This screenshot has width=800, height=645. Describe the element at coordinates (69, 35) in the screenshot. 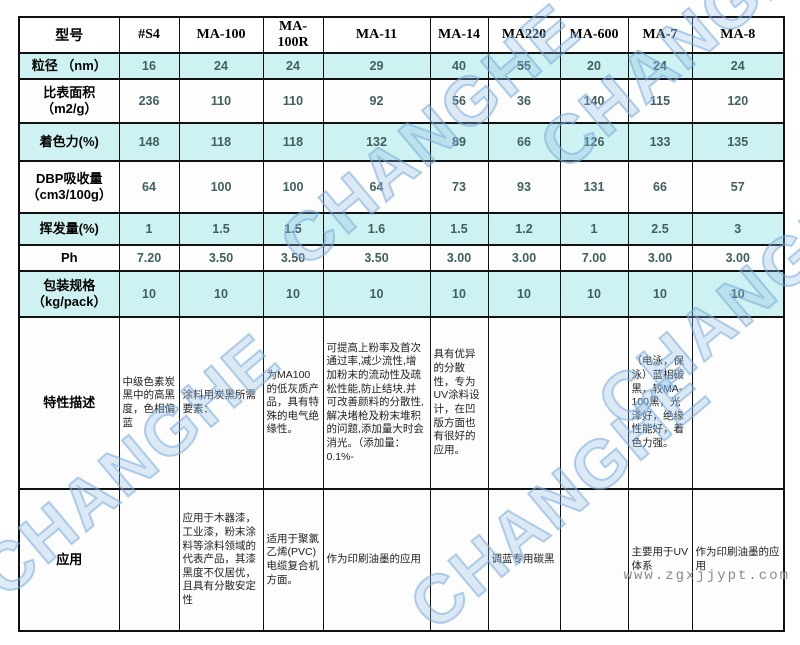

I see `header-cell-label: 型号` at that location.